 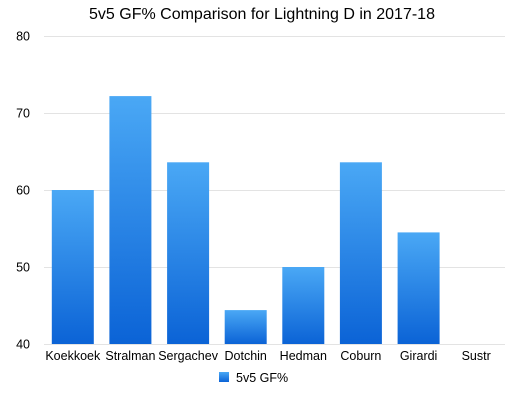 I want to click on y-tick-label: 70, so click(x=23, y=114).